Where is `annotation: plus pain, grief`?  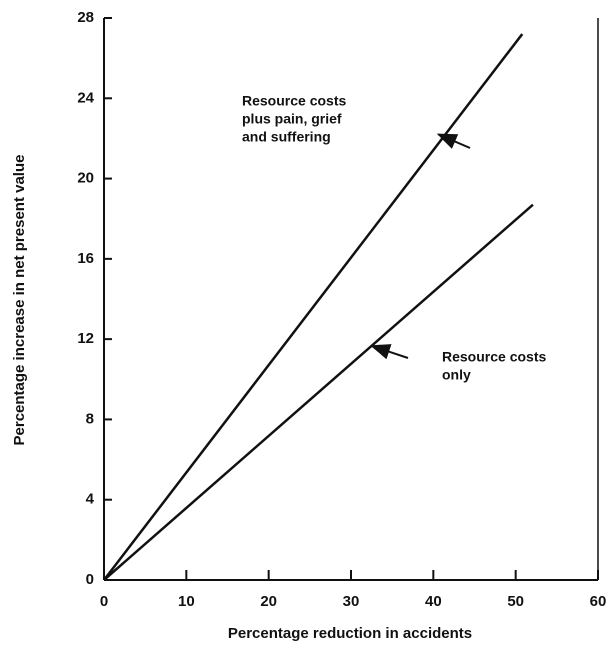
annotation: plus pain, grief is located at coordinates (292, 119).